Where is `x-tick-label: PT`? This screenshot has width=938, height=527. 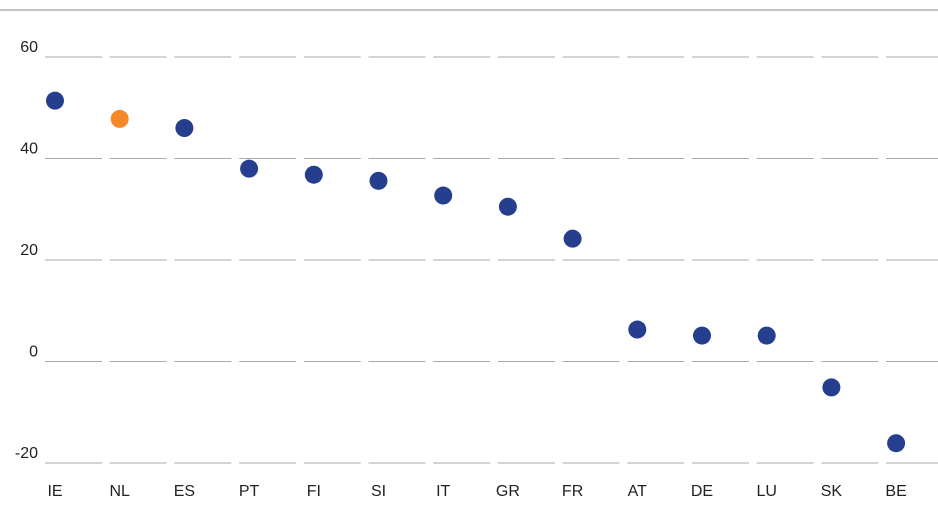 x-tick-label: PT is located at coordinates (249, 491).